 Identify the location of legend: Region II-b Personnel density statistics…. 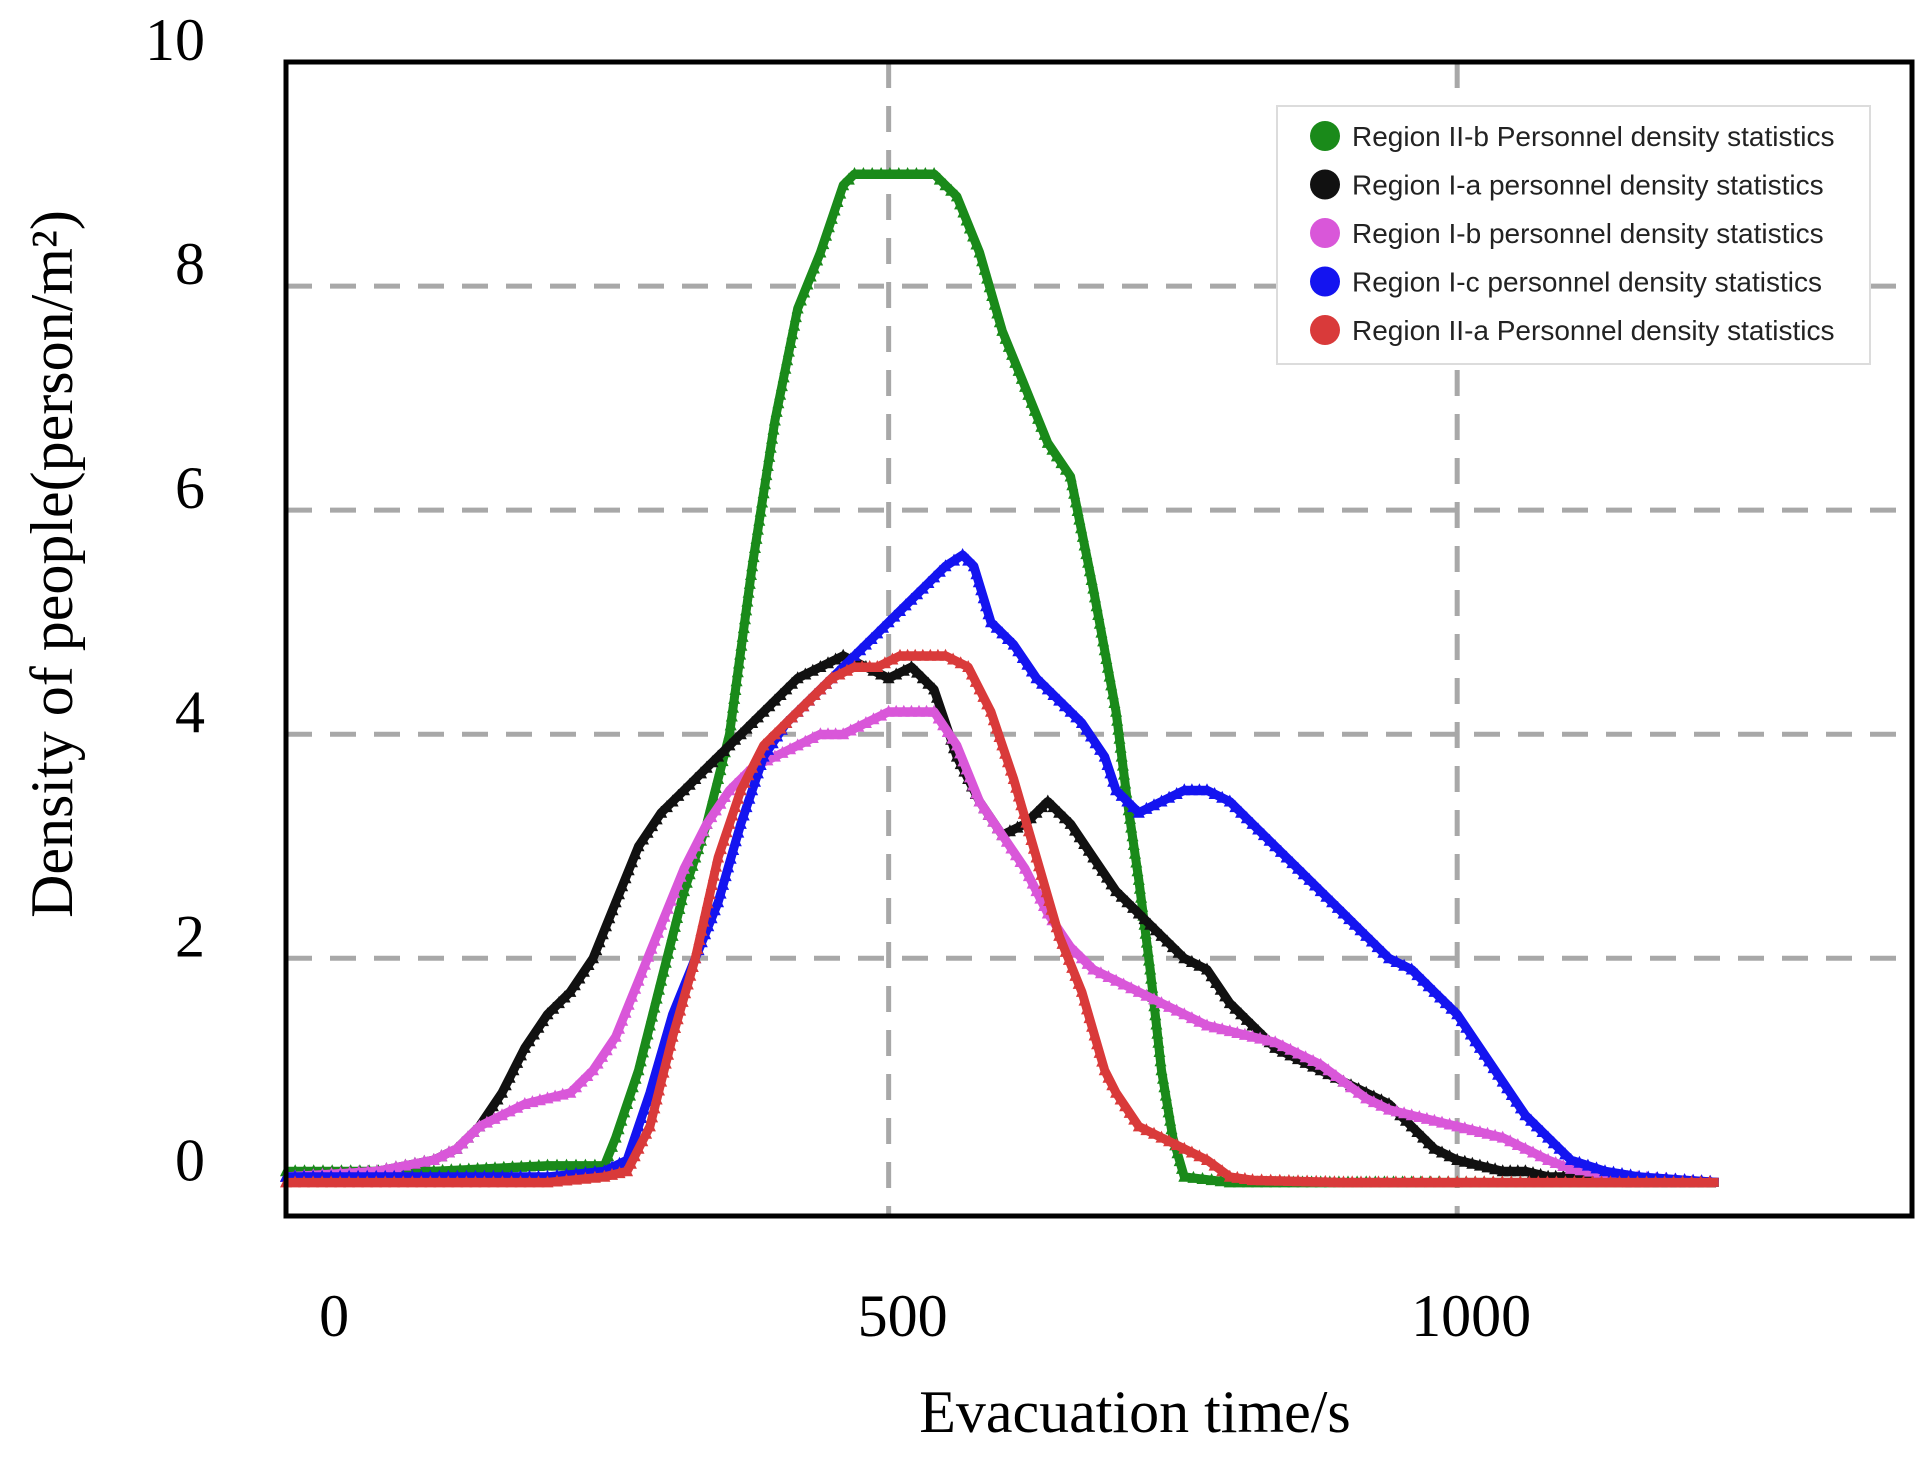
(1573, 235).